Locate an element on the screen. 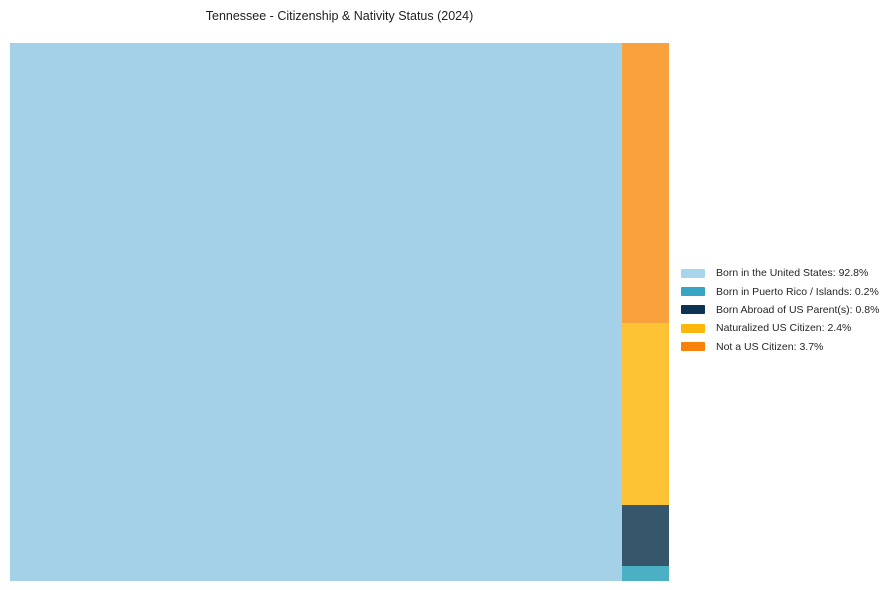 This screenshot has width=889, height=590. treemap-tile-born-abroad-of-us-parents is located at coordinates (645, 535).